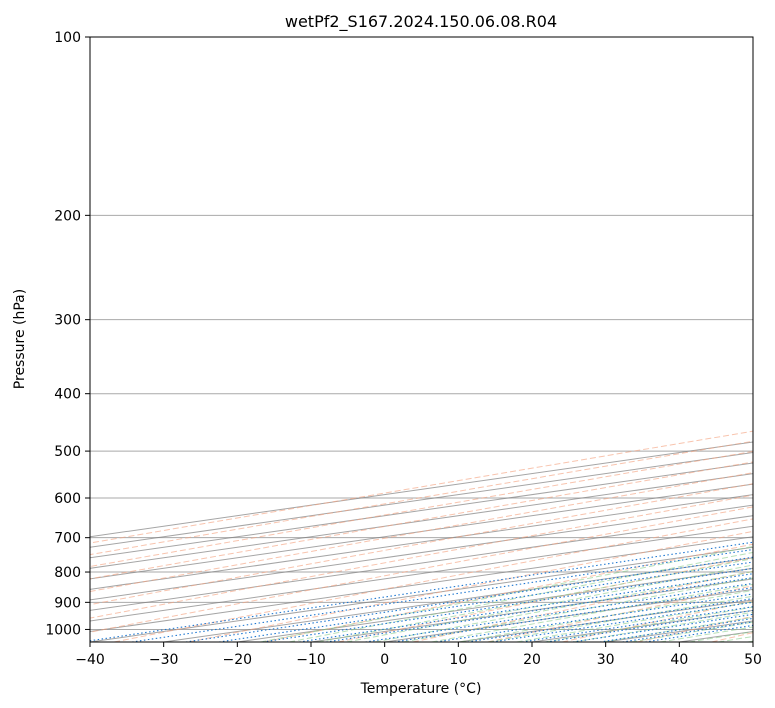 The width and height of the screenshot is (775, 708). What do you see at coordinates (20, 339) in the screenshot?
I see `y-axis-label: Pressure (hPa)` at bounding box center [20, 339].